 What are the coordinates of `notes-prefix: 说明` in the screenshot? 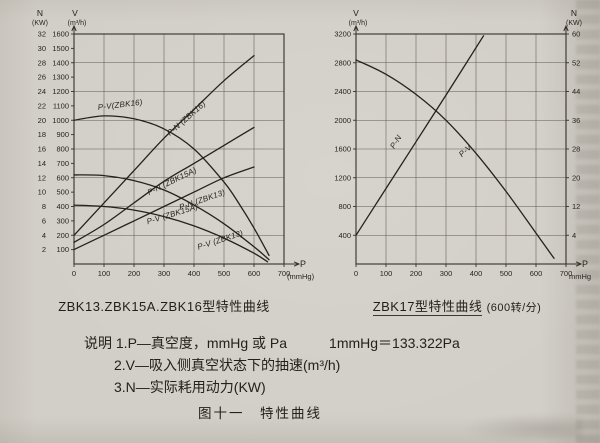 It's located at (98, 343).